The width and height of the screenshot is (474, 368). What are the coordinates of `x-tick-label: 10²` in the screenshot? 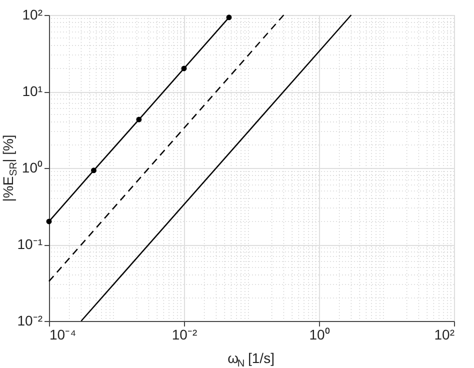 It's located at (444, 334).